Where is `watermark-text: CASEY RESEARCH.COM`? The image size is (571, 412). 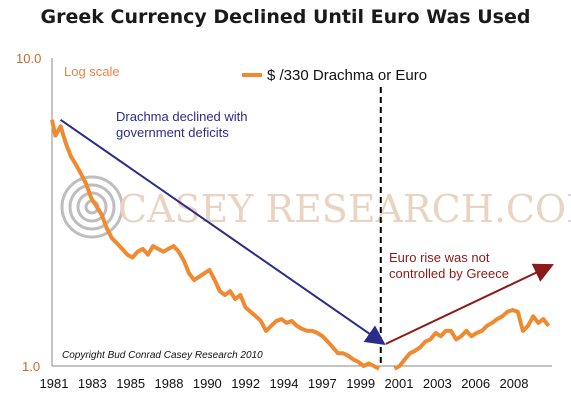 watermark-text: CASEY RESEARCH.COM is located at coordinates (344, 209).